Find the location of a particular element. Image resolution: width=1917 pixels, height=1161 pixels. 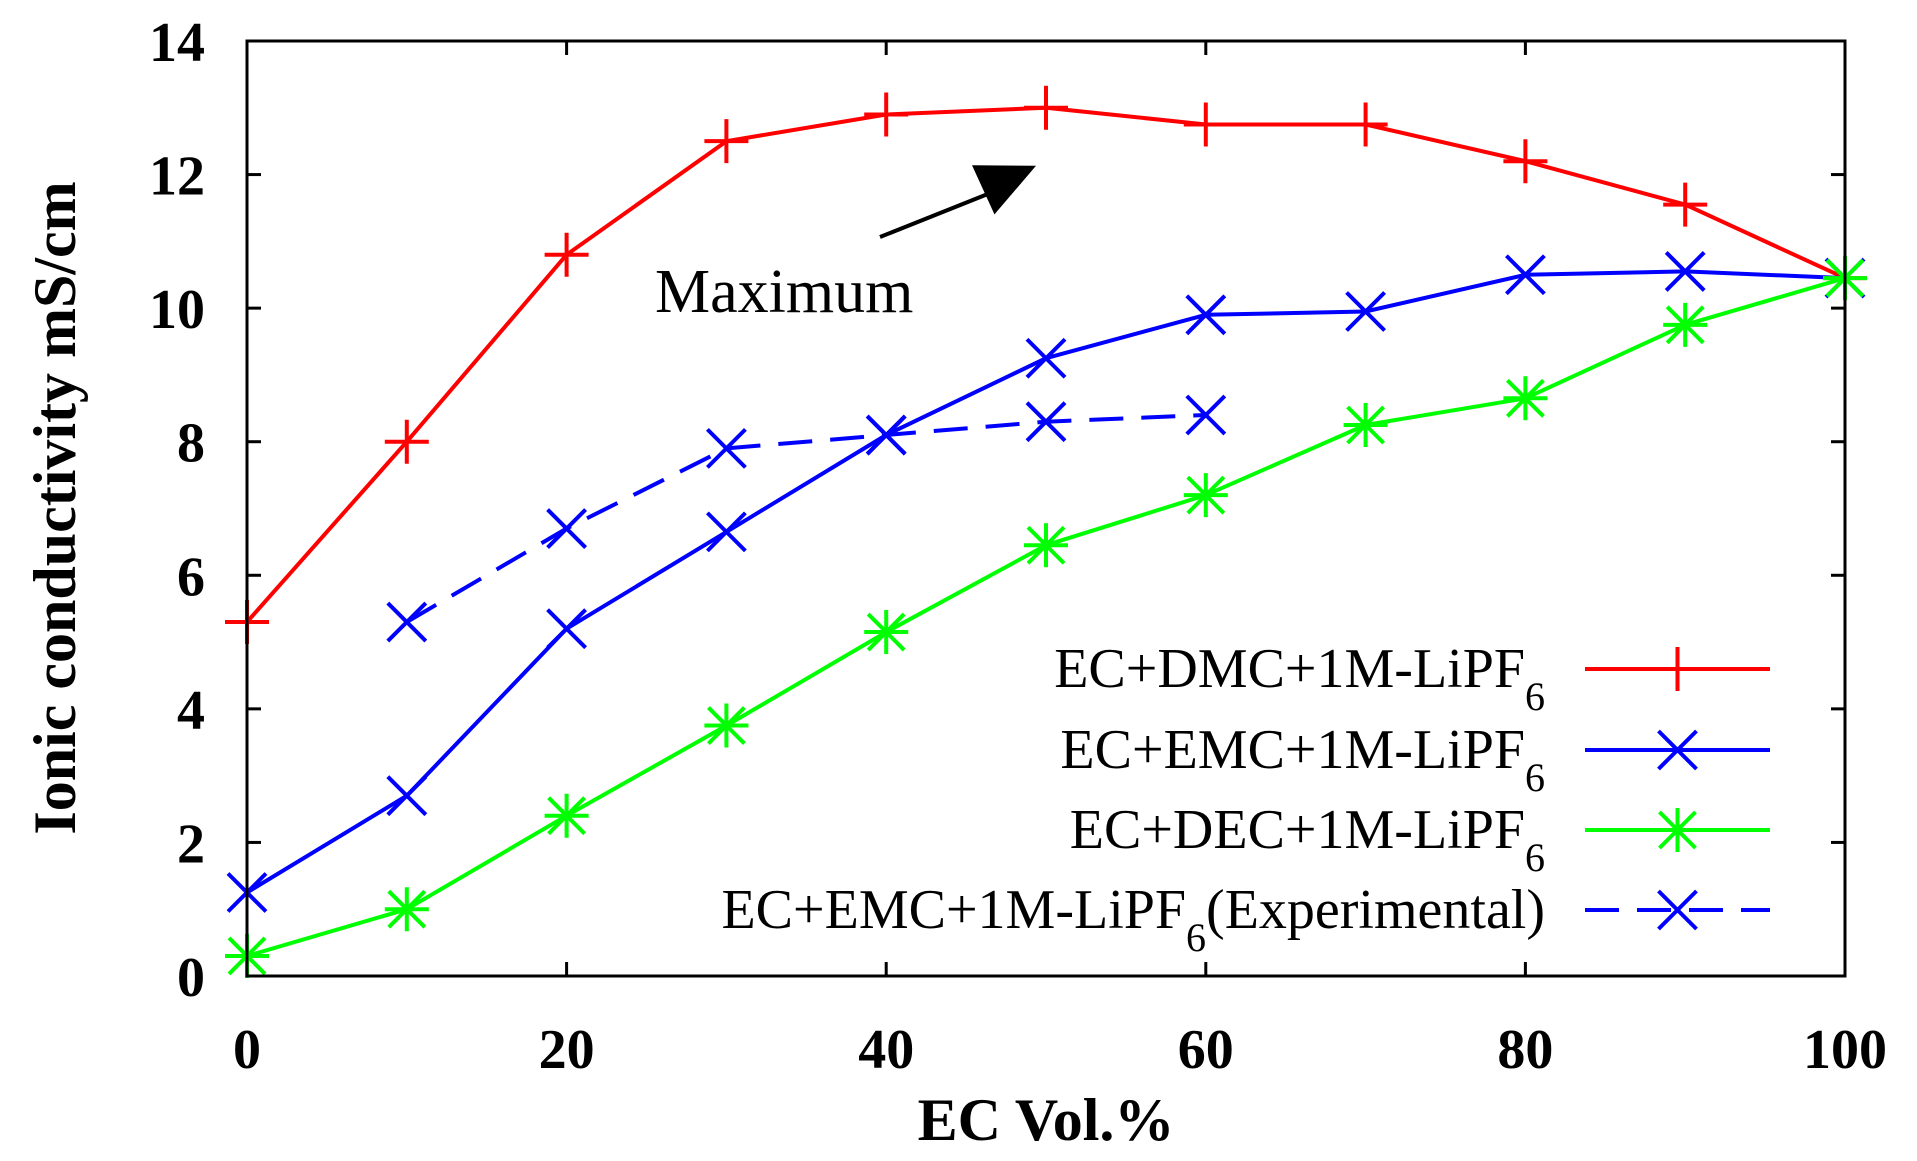

x-tick-label-1: 20 is located at coordinates (567, 1050).